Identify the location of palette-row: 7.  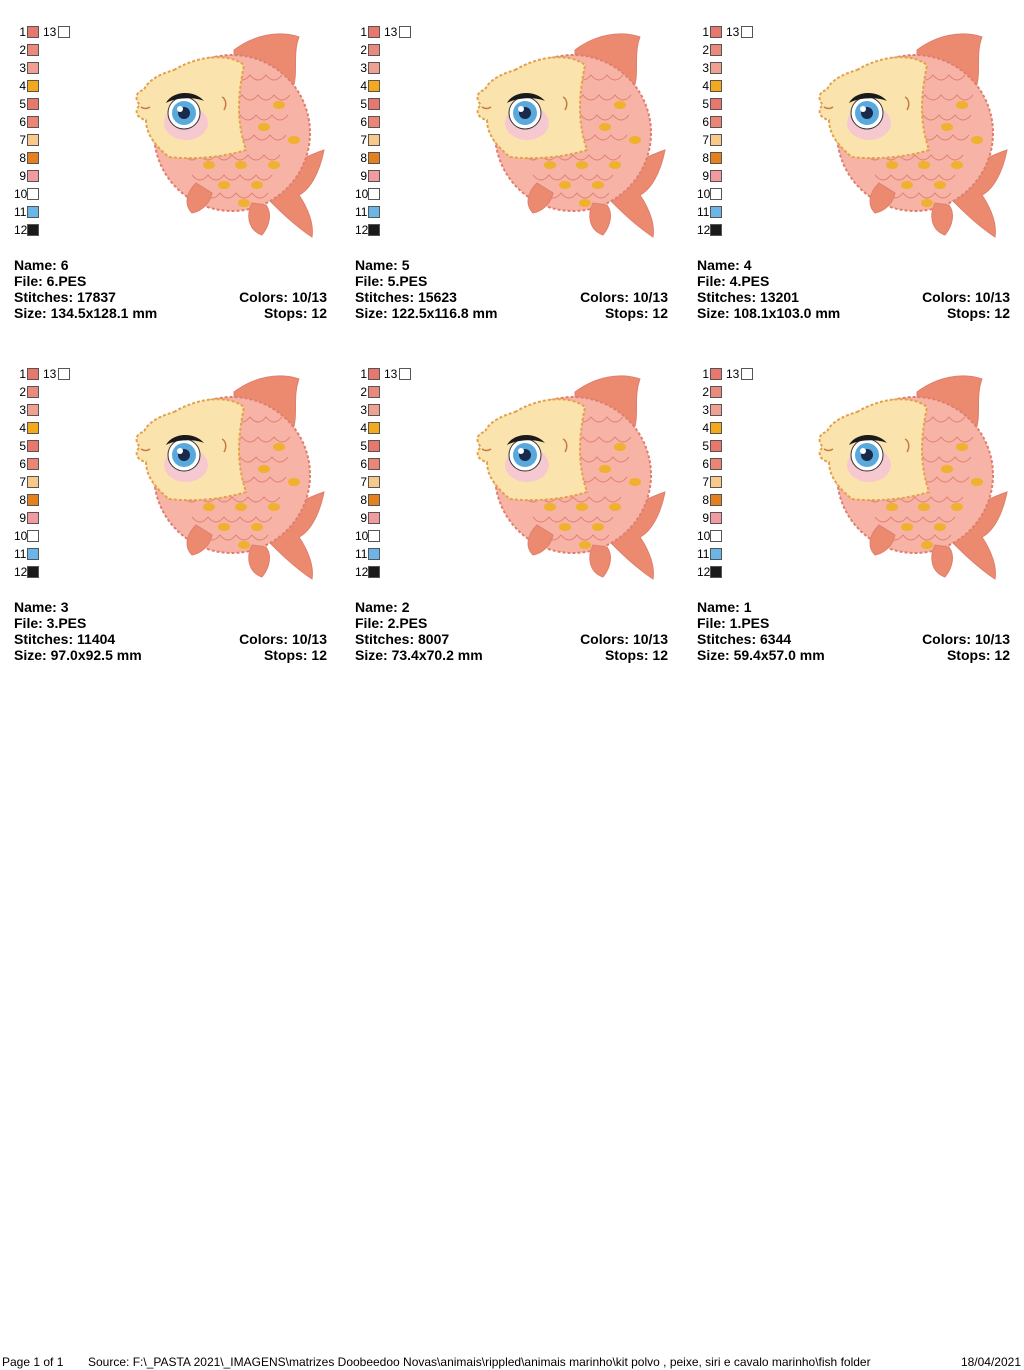
(367, 140).